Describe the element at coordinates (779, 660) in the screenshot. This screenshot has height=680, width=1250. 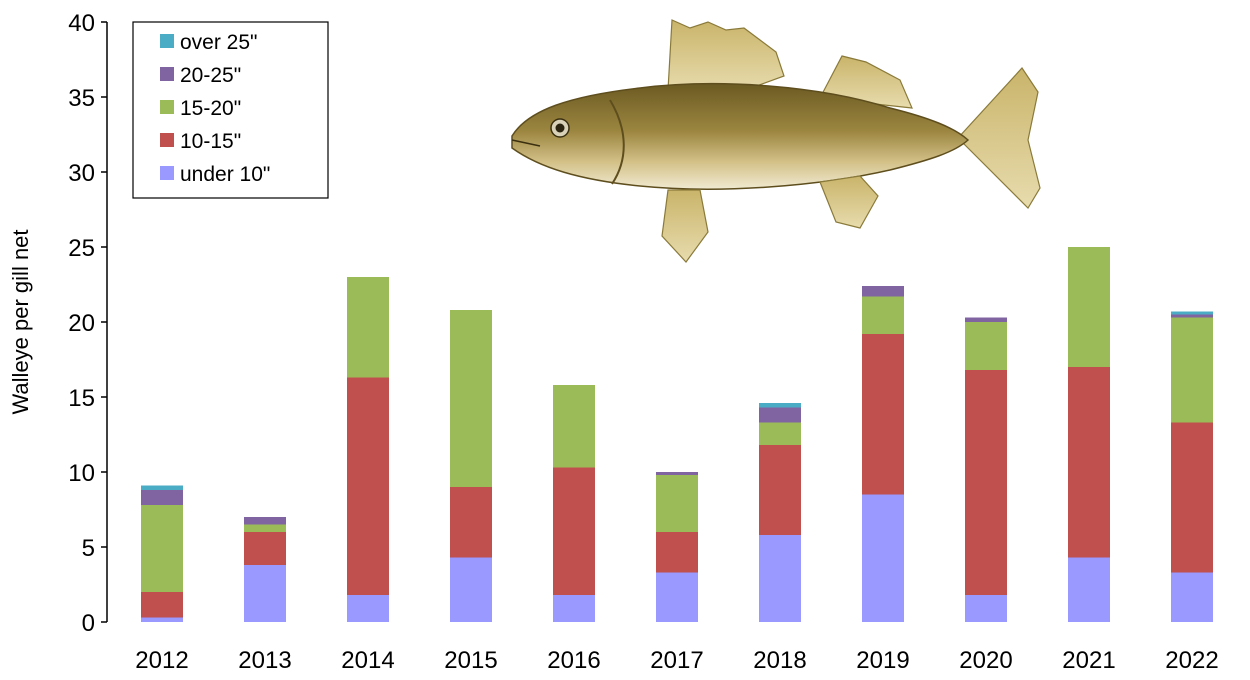
I see `x-tick-label: 2018` at that location.